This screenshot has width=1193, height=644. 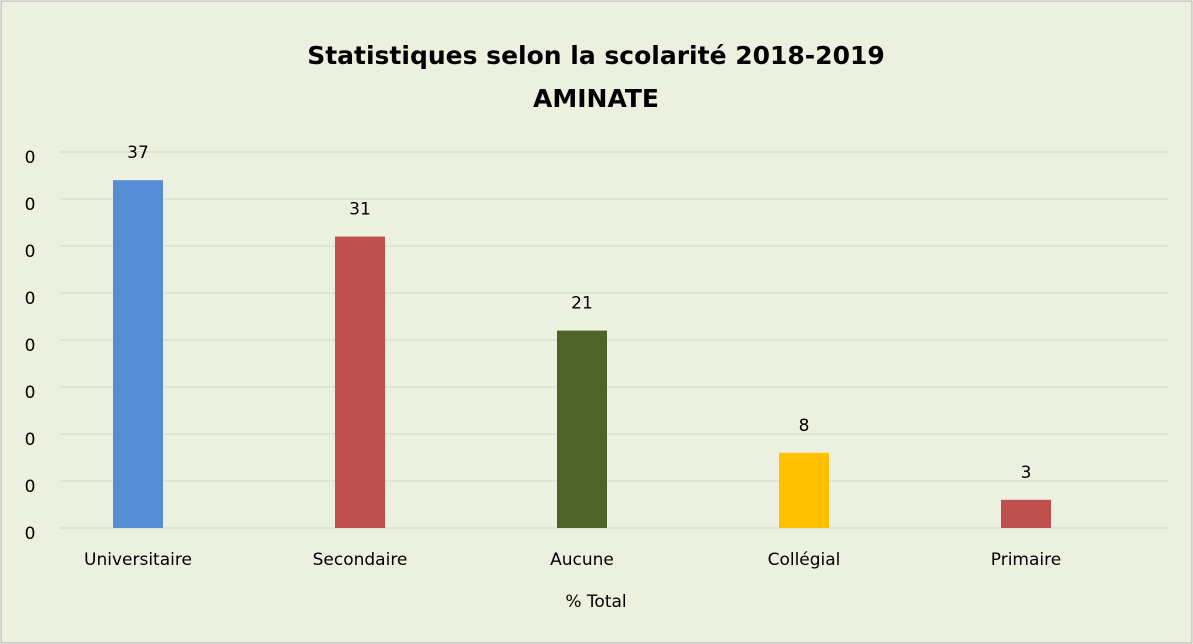 What do you see at coordinates (804, 560) in the screenshot?
I see `x-tick-label: Collégial` at bounding box center [804, 560].